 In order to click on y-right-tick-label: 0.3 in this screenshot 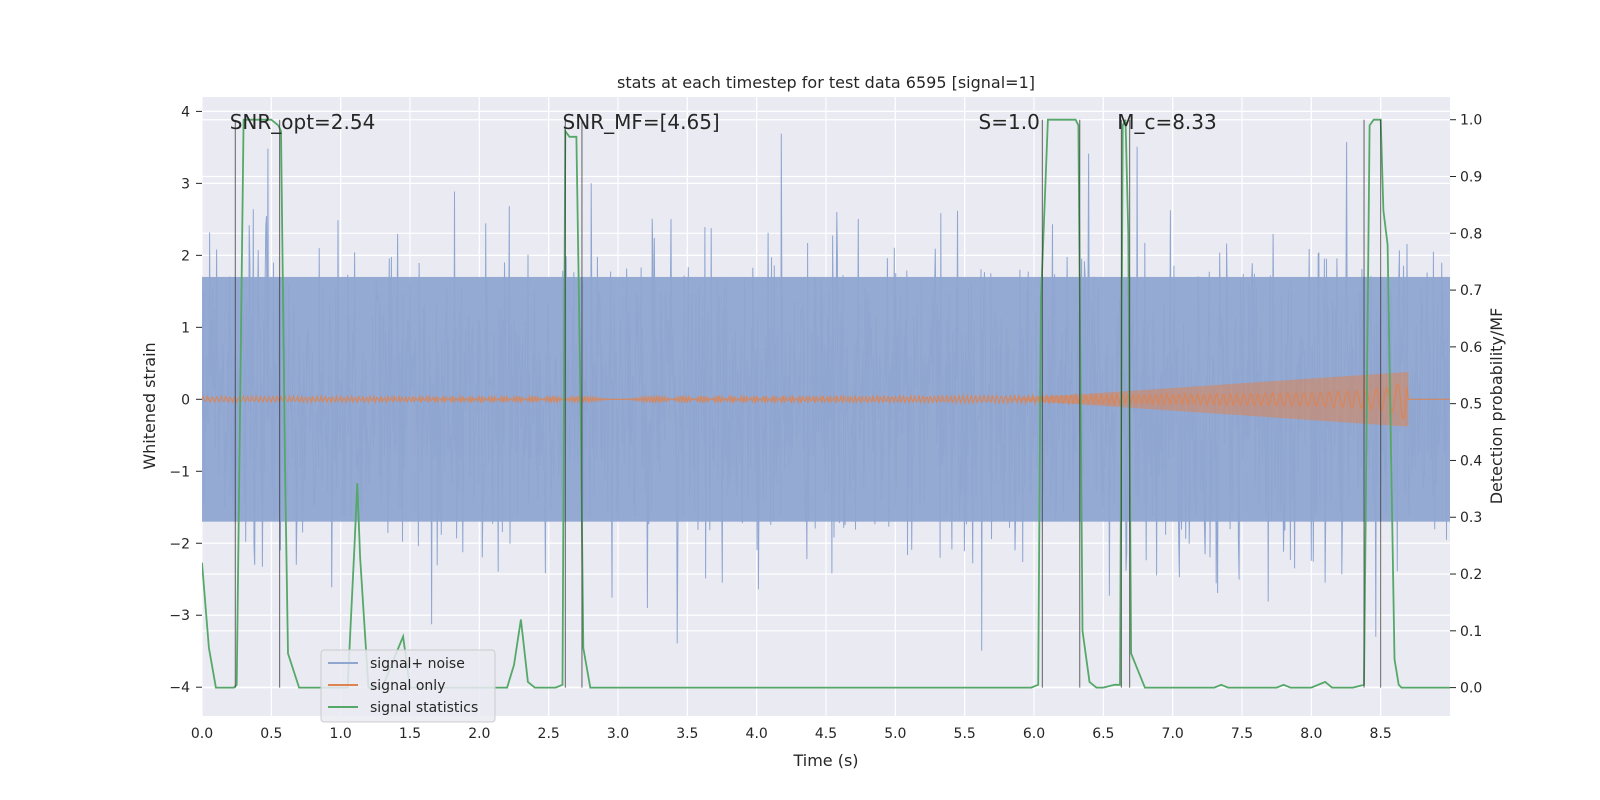, I will do `click(1471, 518)`.